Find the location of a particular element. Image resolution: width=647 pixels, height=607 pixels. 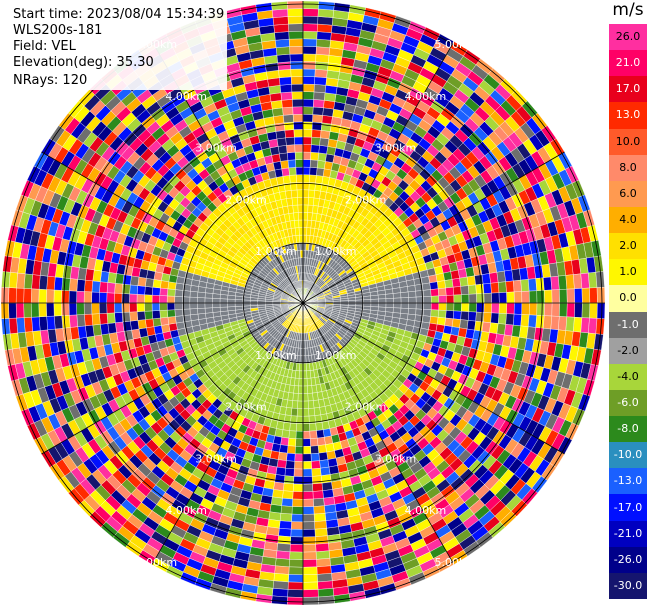

range-ring-label: 4.00km is located at coordinates (186, 96).